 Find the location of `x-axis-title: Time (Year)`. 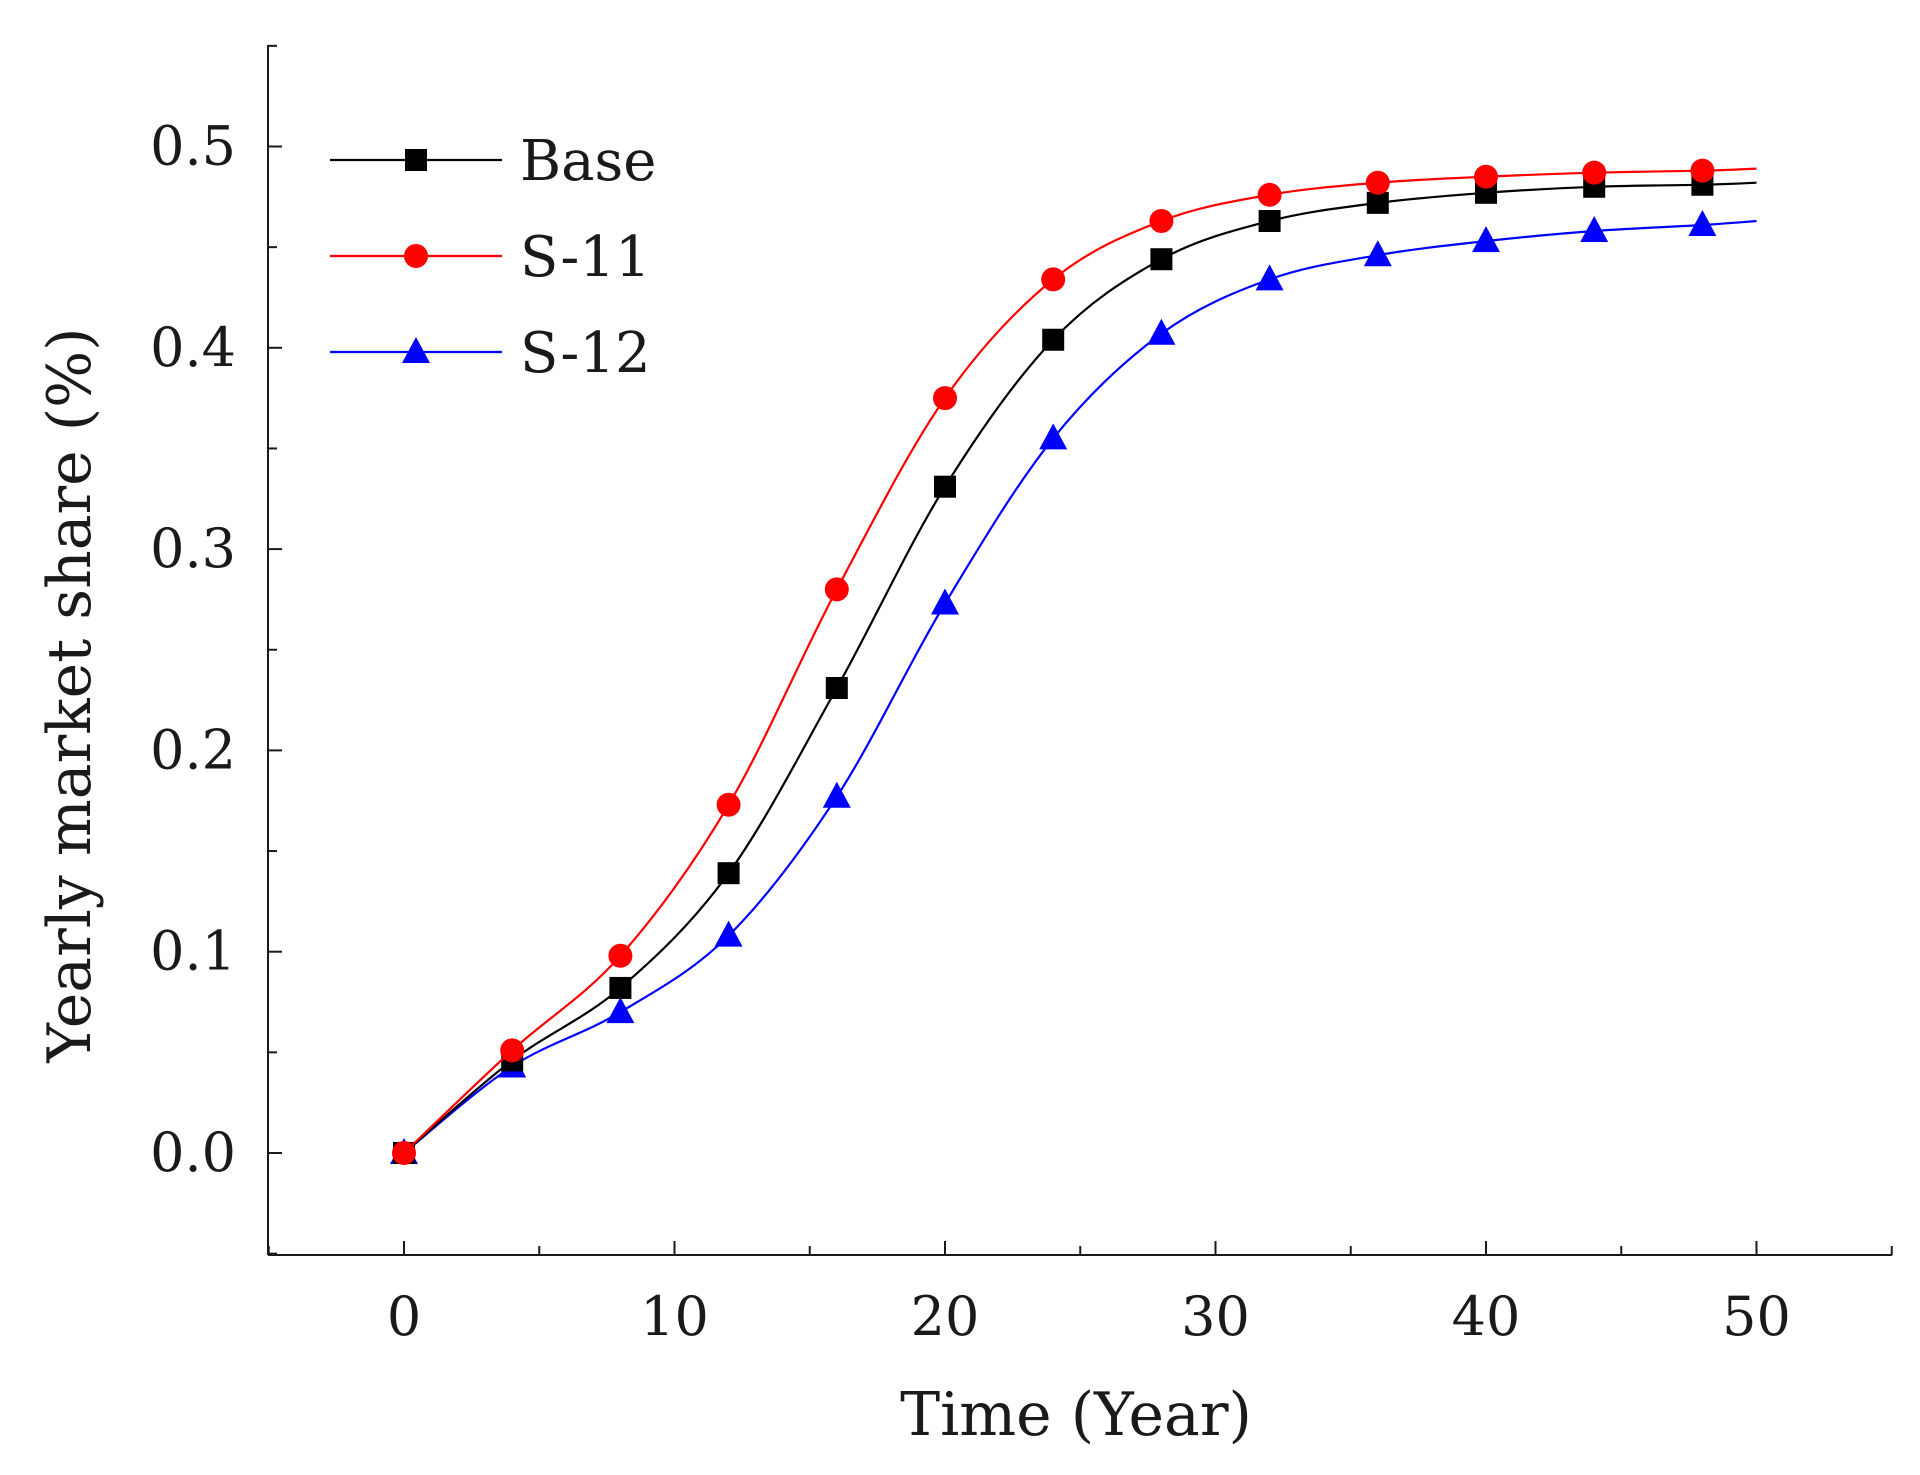

x-axis-title: Time (Year) is located at coordinates (1076, 1415).